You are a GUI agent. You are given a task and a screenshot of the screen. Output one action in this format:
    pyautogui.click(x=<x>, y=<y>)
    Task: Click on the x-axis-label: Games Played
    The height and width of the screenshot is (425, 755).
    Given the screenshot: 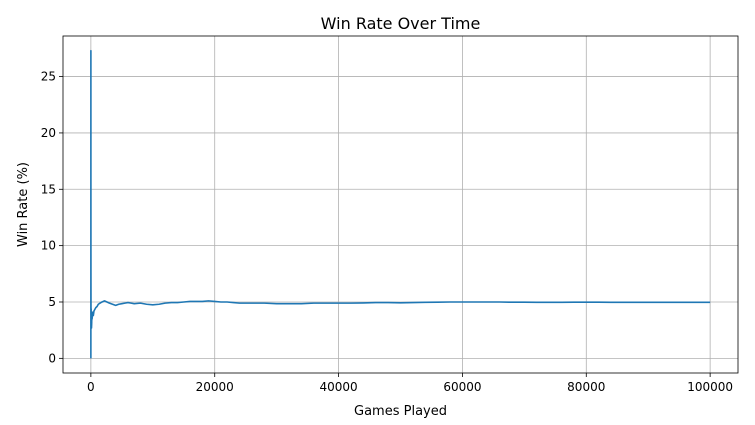 What is the action you would take?
    pyautogui.click(x=400, y=411)
    